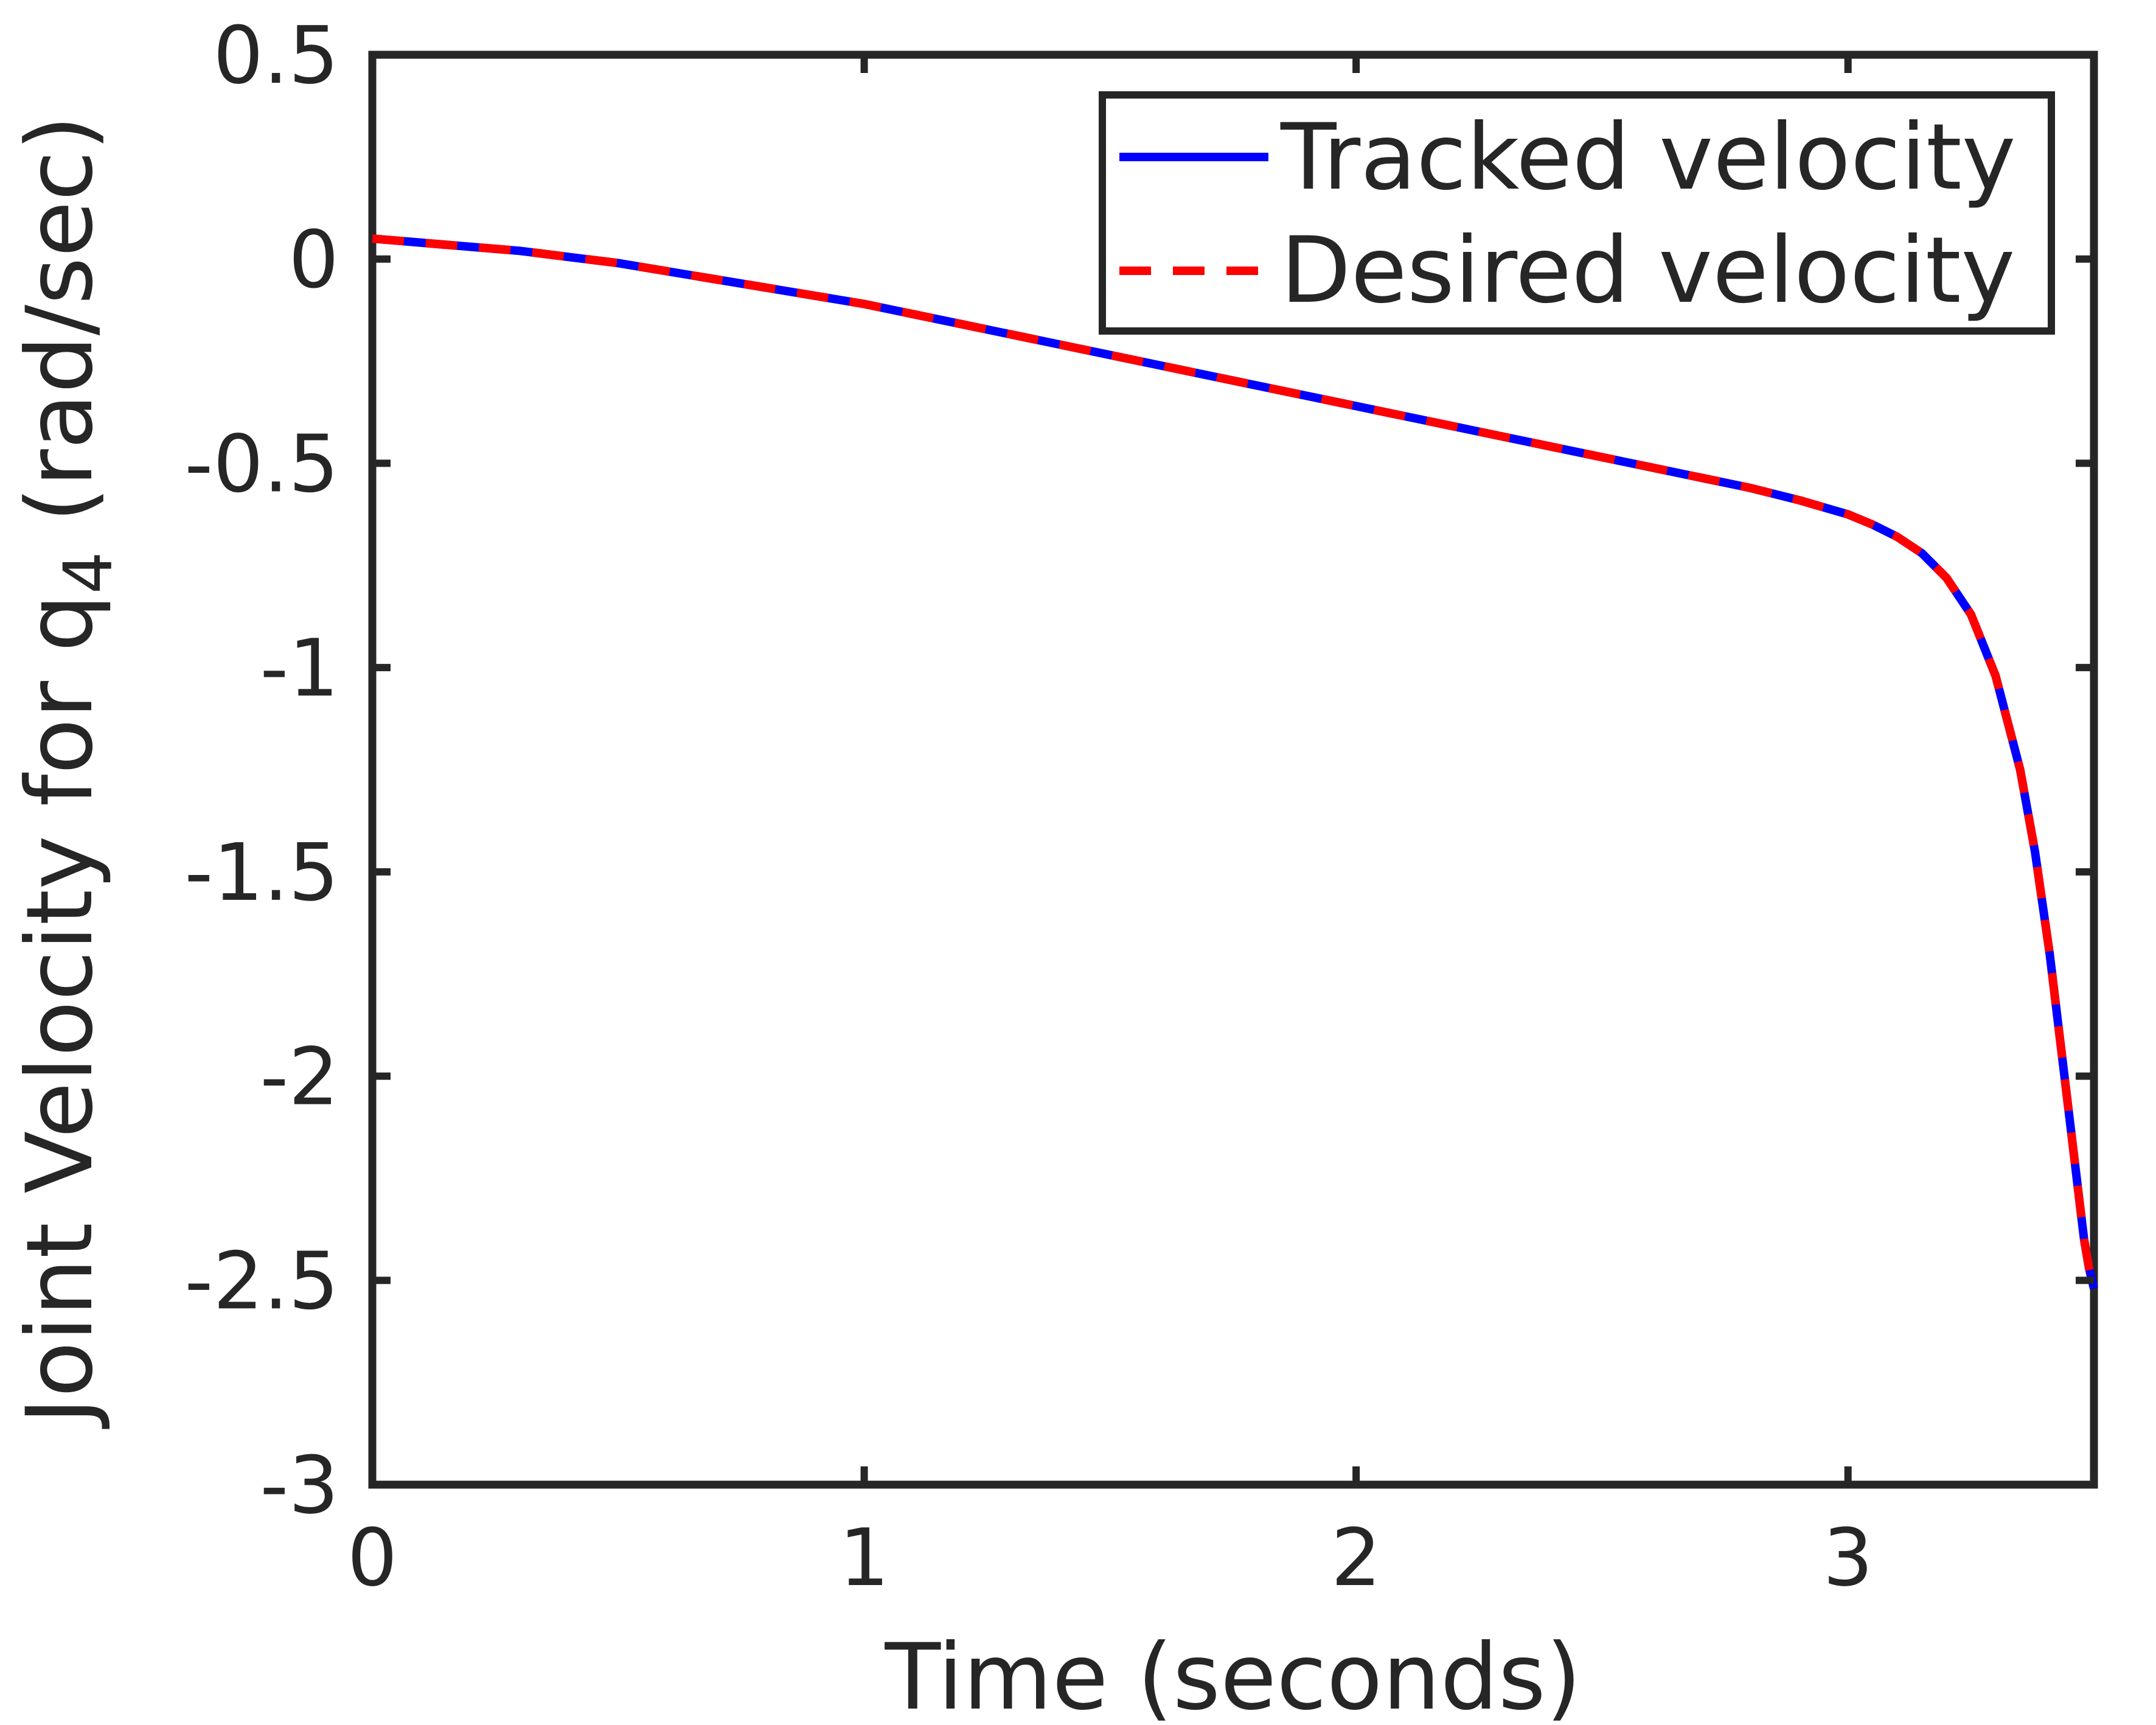 This screenshot has height=1725, width=2156. Describe the element at coordinates (261, 873) in the screenshot. I see `y-tick-label: -1.5` at that location.